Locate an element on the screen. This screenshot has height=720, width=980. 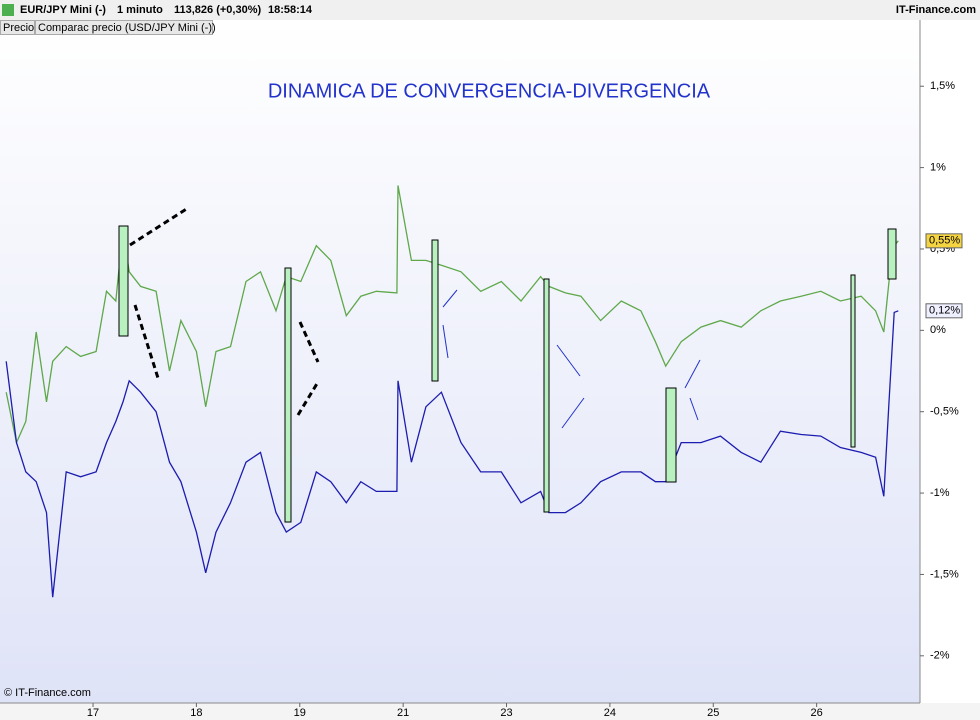
tab-label: Comparac precio (USD/JPY Mini (-)) is located at coordinates (127, 28).